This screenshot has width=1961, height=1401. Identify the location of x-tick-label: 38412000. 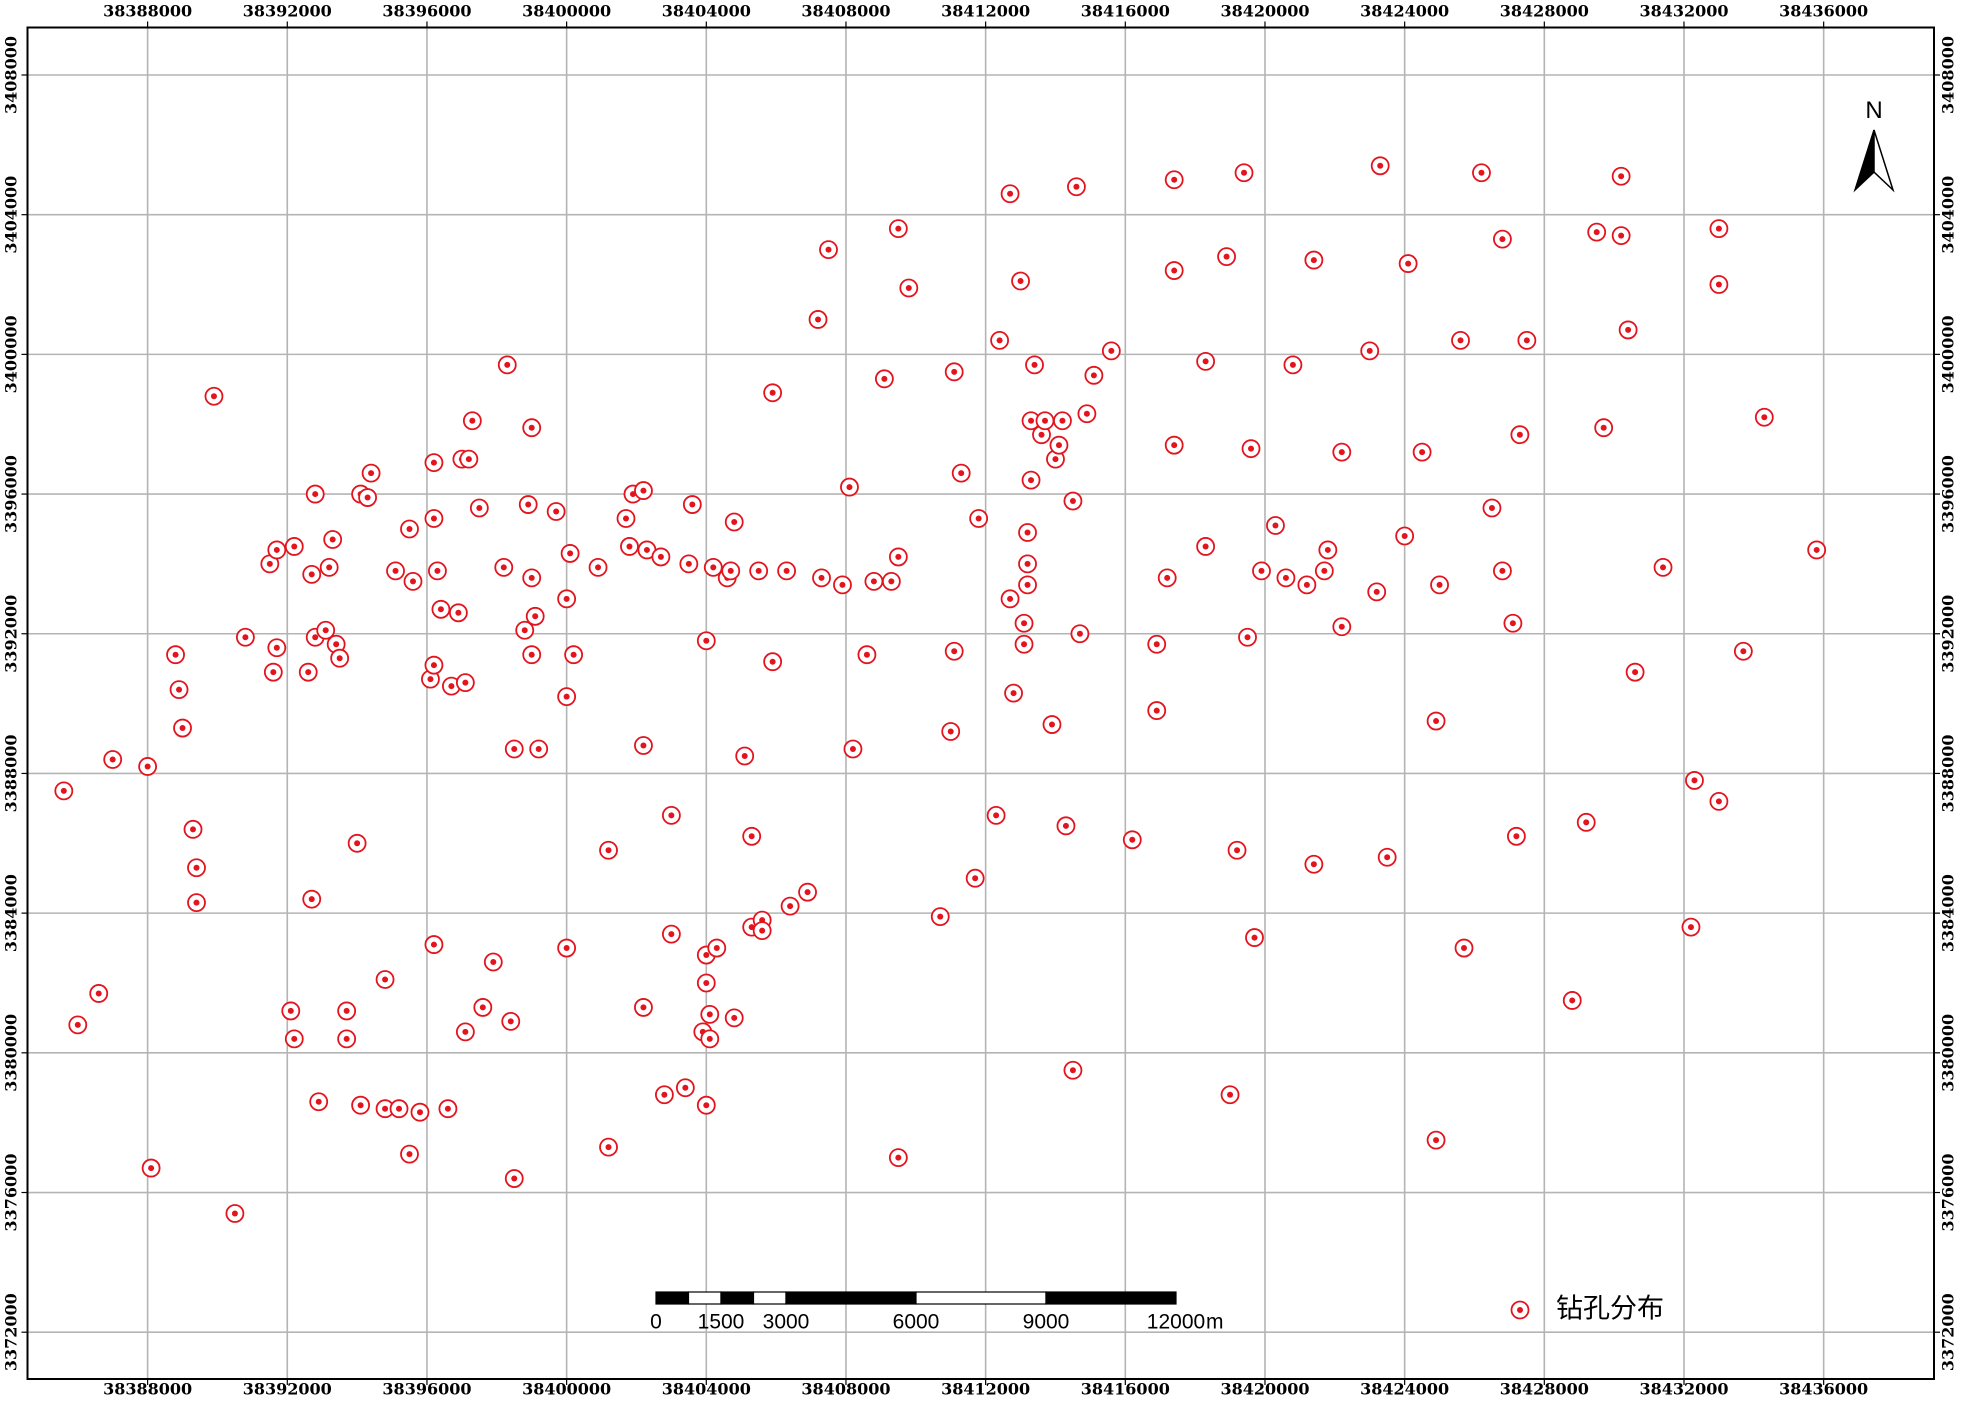
(985, 11).